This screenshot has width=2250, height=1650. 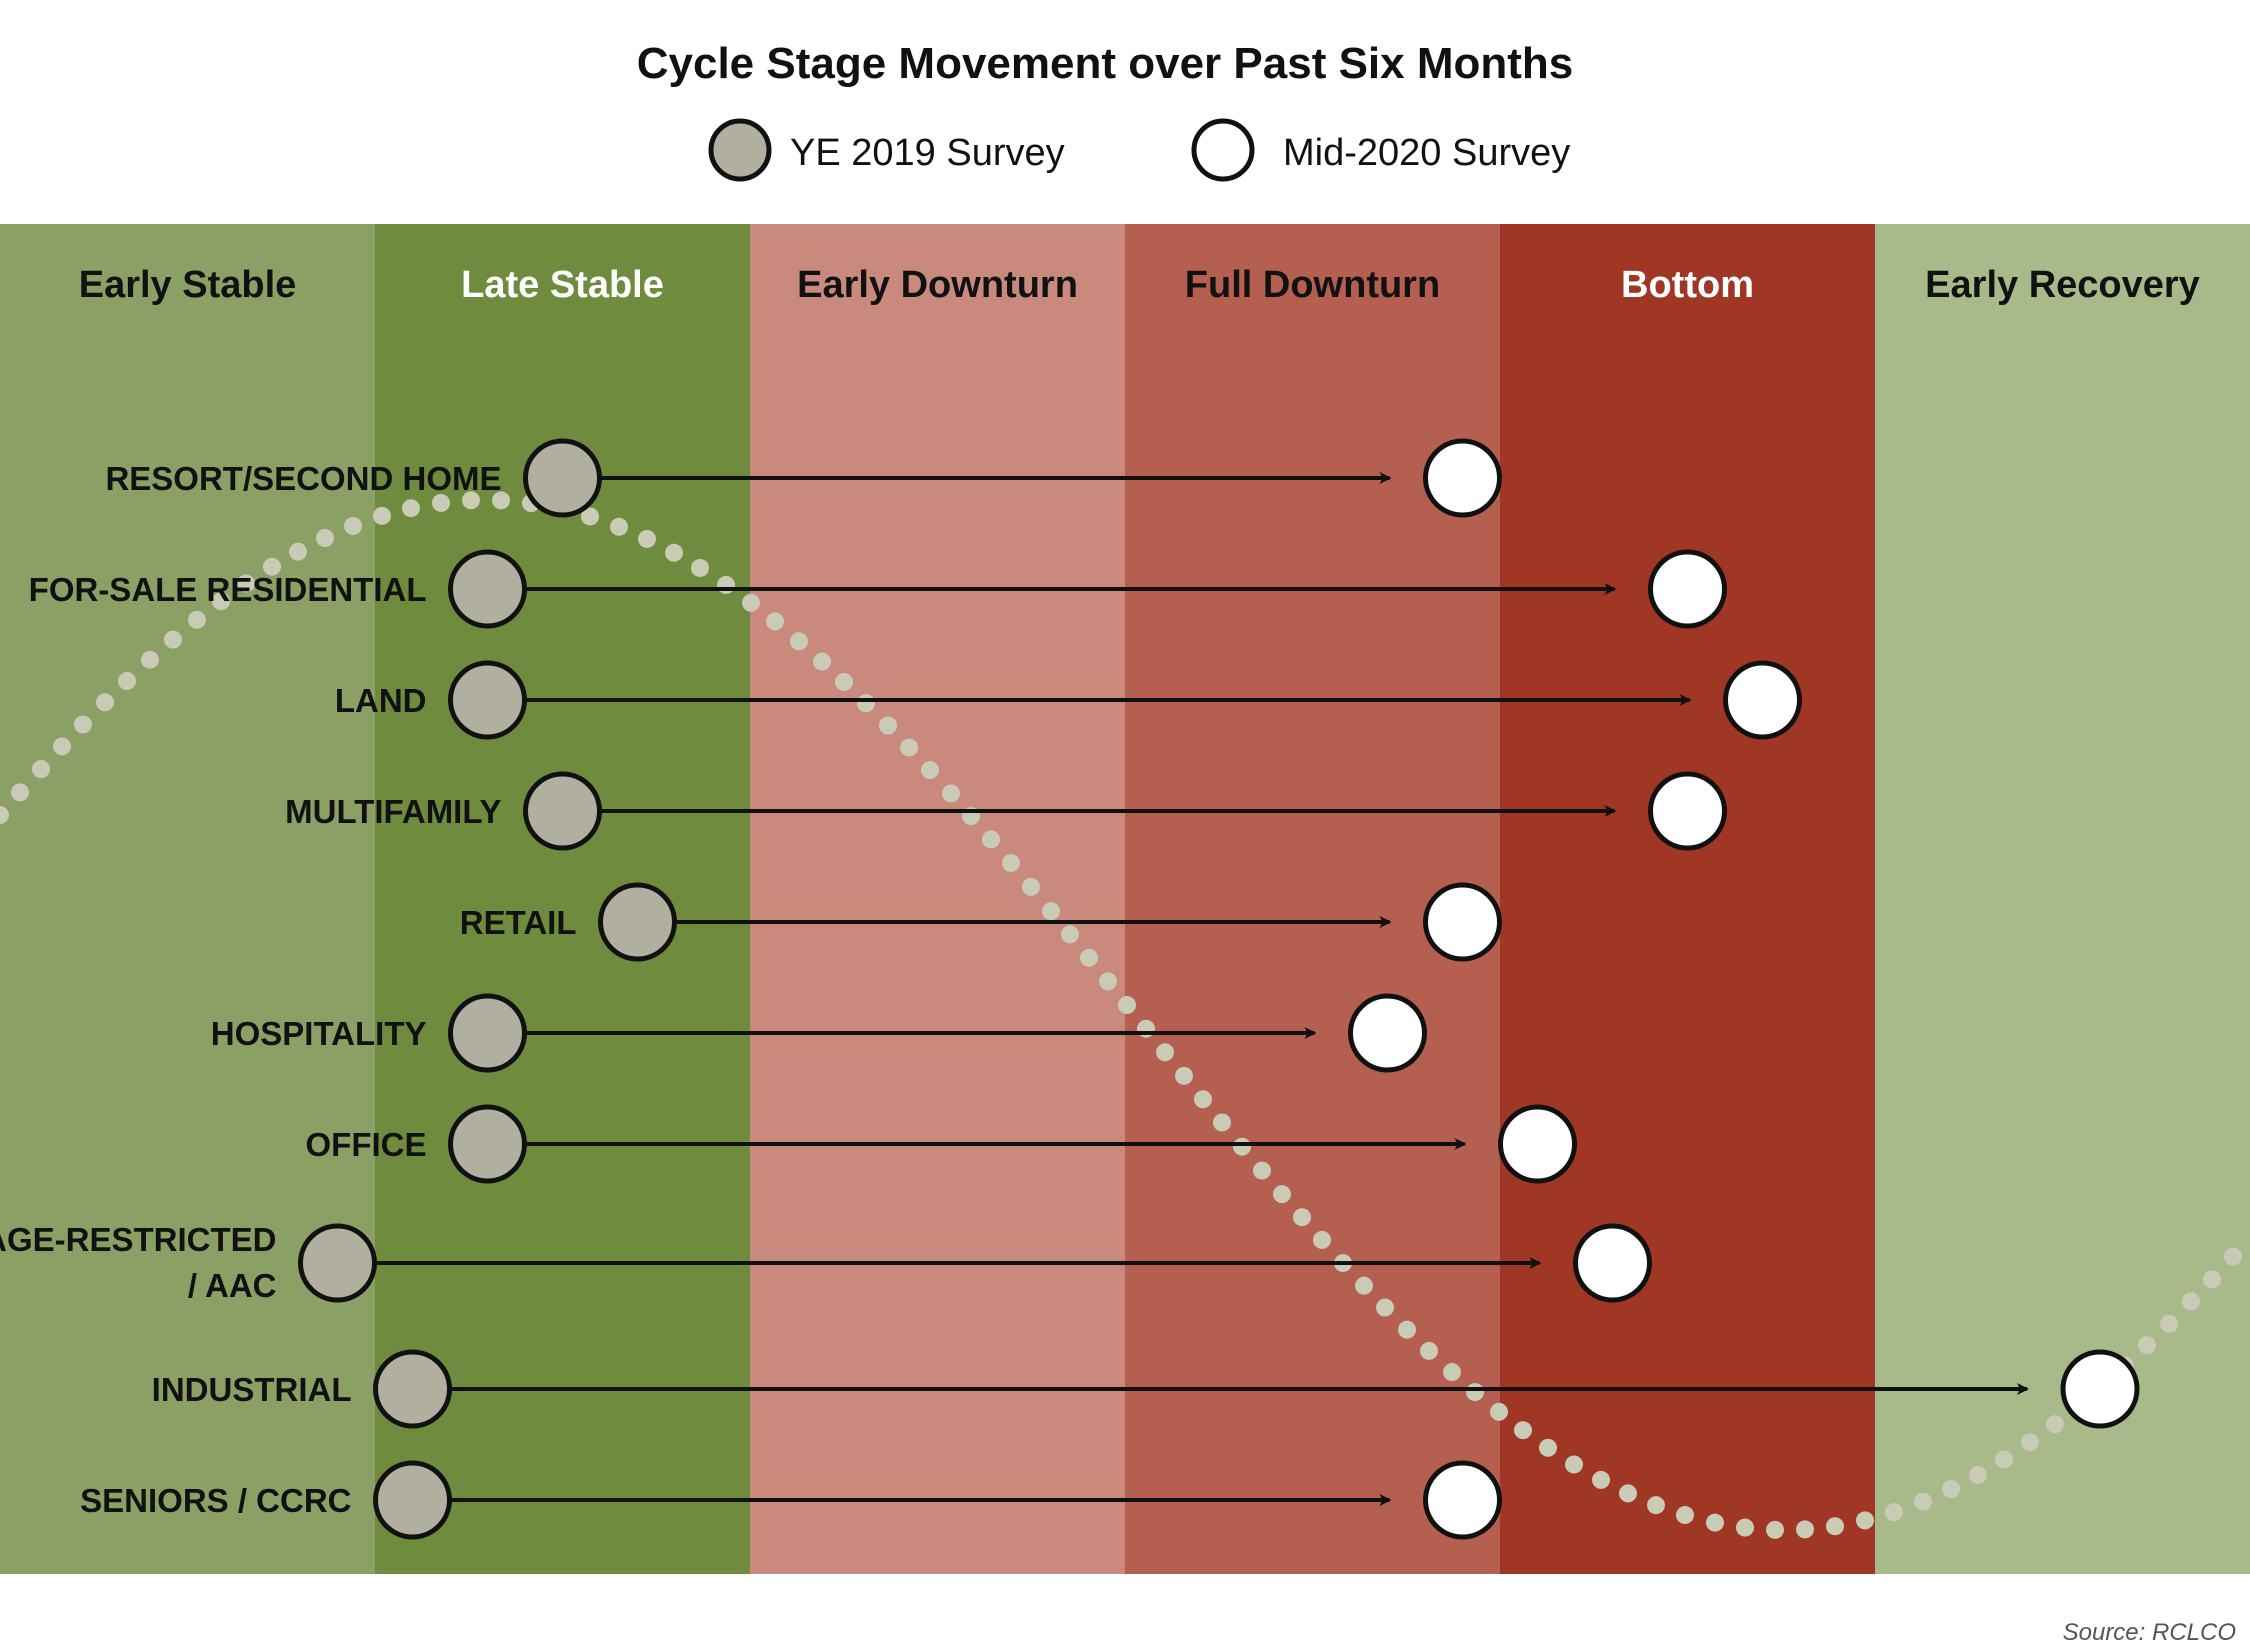 What do you see at coordinates (1426, 153) in the screenshot?
I see `legend-mid2020-label: Mid-2020 Survey` at bounding box center [1426, 153].